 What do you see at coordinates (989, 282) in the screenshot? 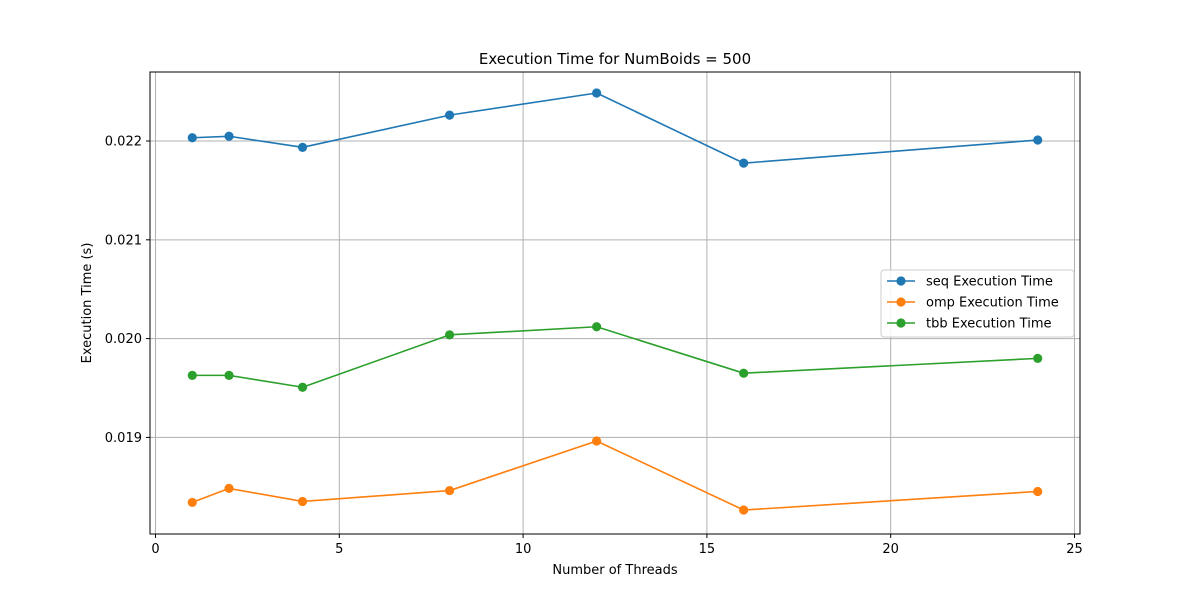
I see `legend-label: seq Execution Time` at bounding box center [989, 282].